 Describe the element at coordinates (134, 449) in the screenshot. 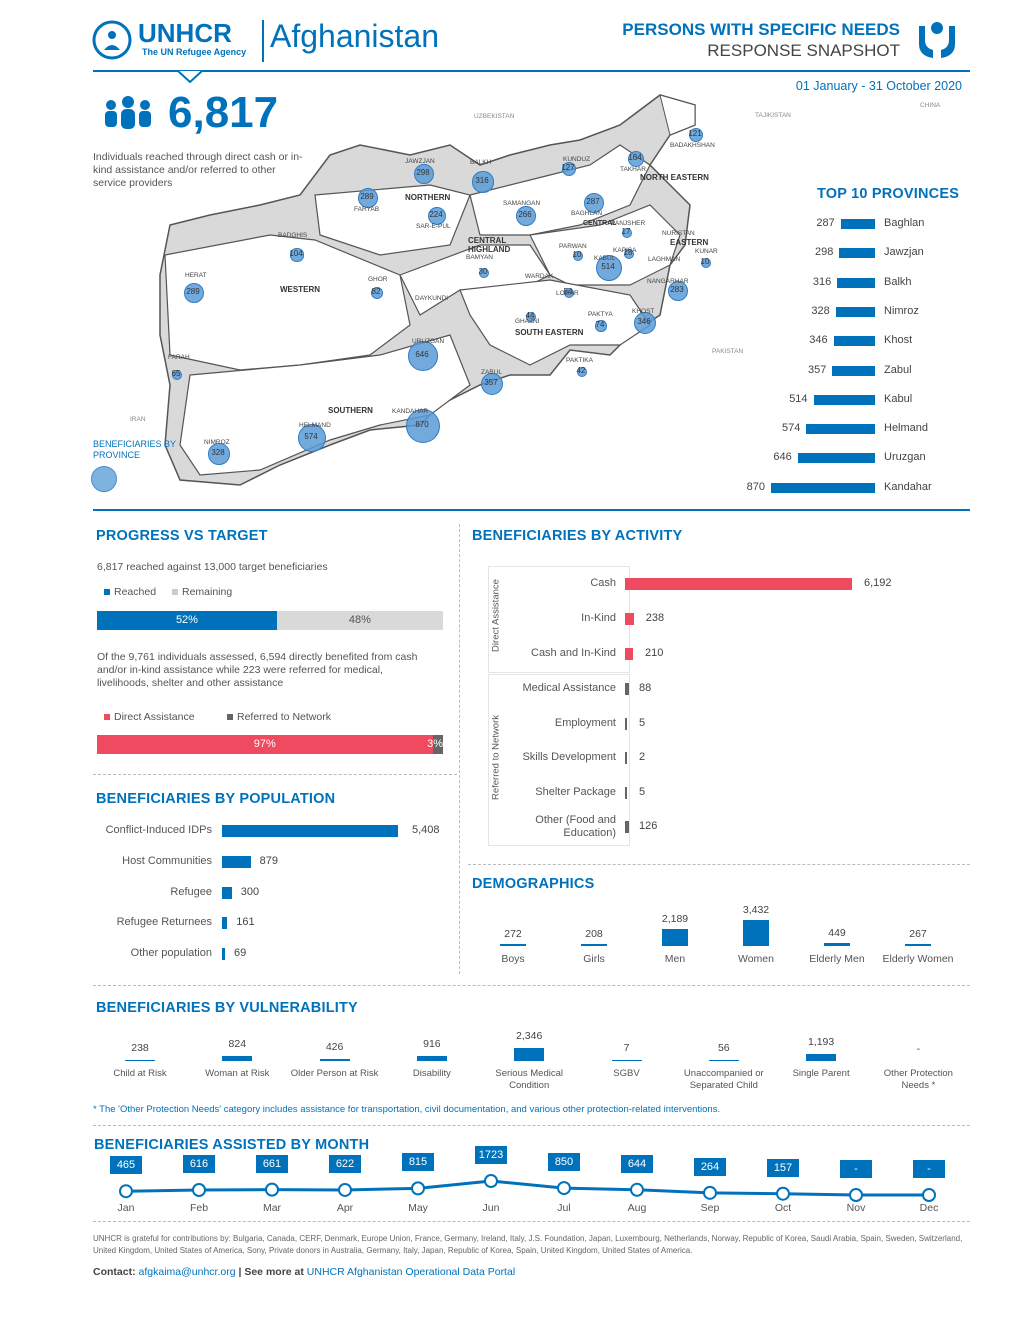

I see `map-legend-label: BENEFICIARIES BY PROVINCE` at that location.